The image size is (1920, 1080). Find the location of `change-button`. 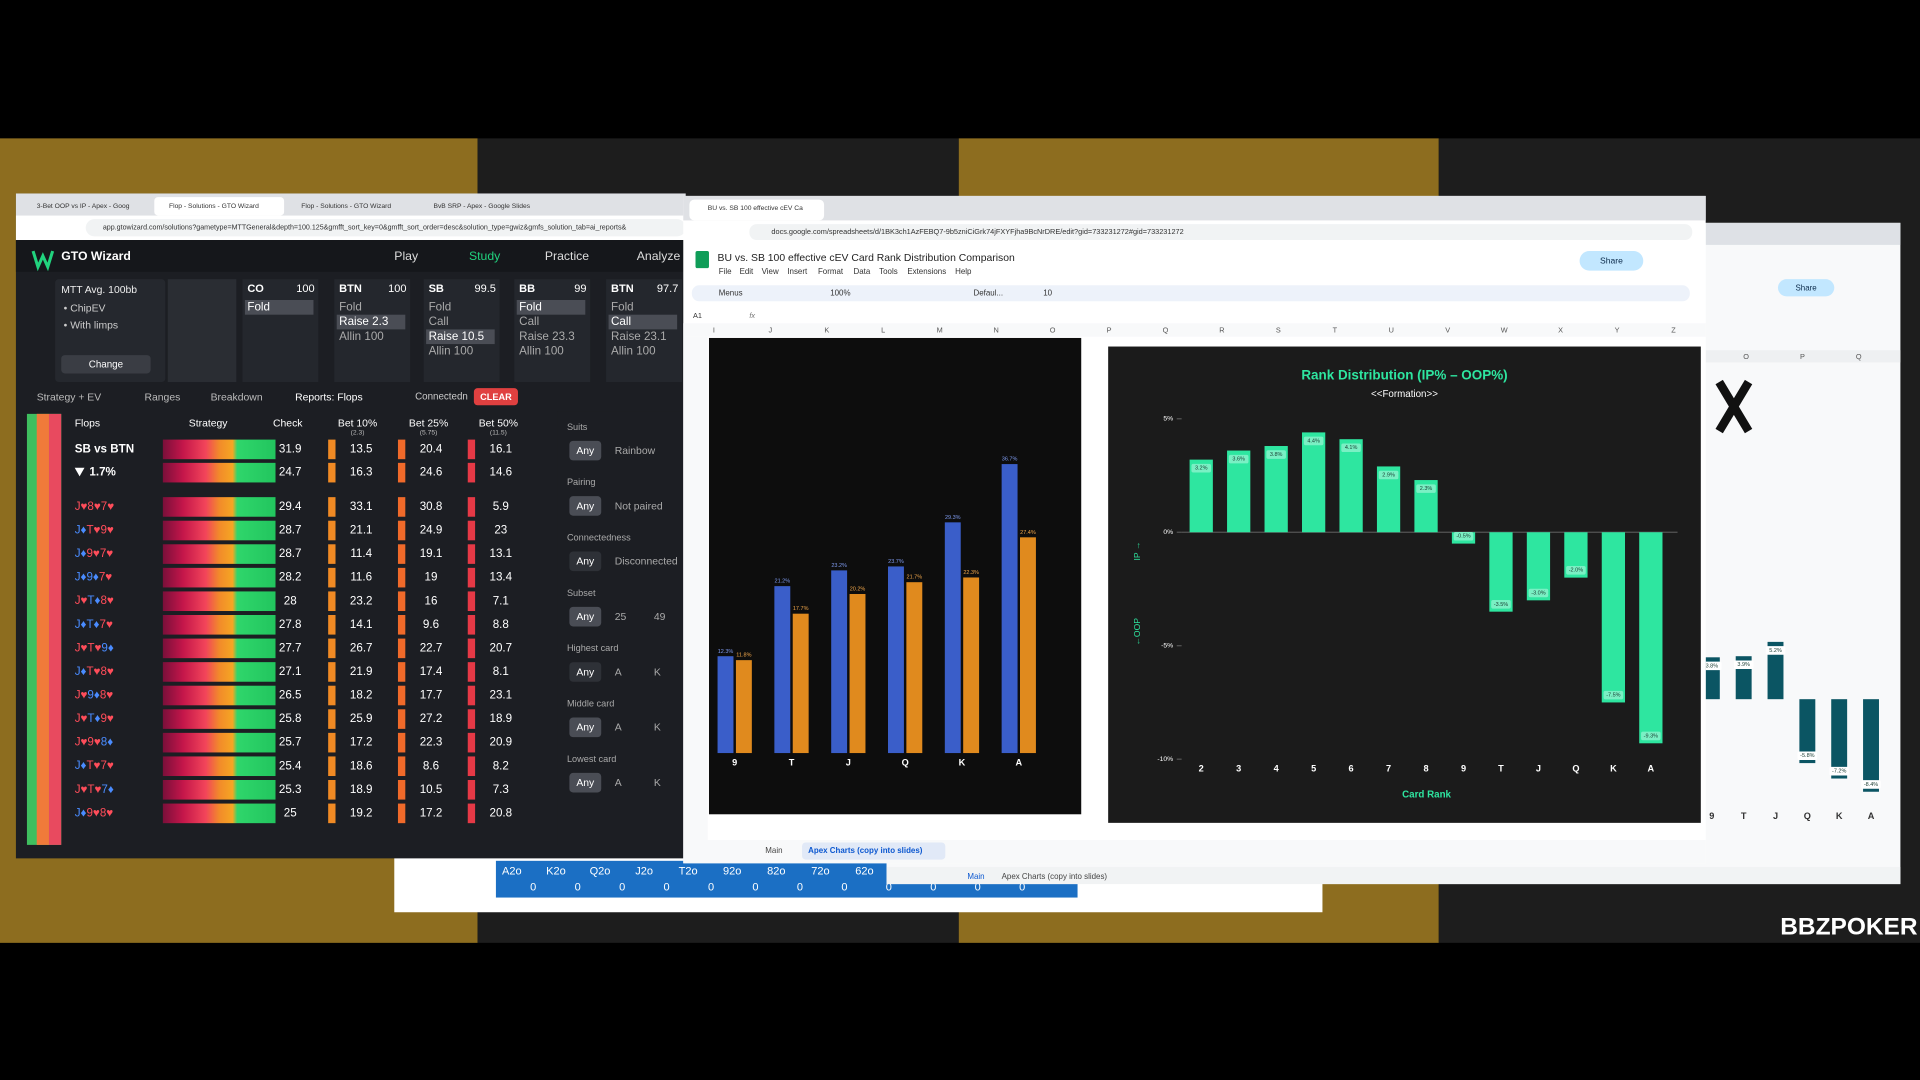

change-button is located at coordinates (106, 364).